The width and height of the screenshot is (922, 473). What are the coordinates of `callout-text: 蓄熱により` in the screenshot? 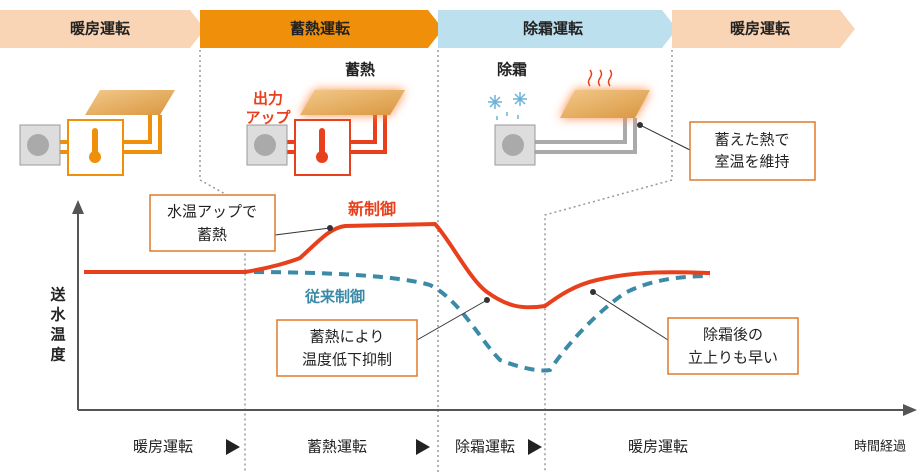 It's located at (347, 337).